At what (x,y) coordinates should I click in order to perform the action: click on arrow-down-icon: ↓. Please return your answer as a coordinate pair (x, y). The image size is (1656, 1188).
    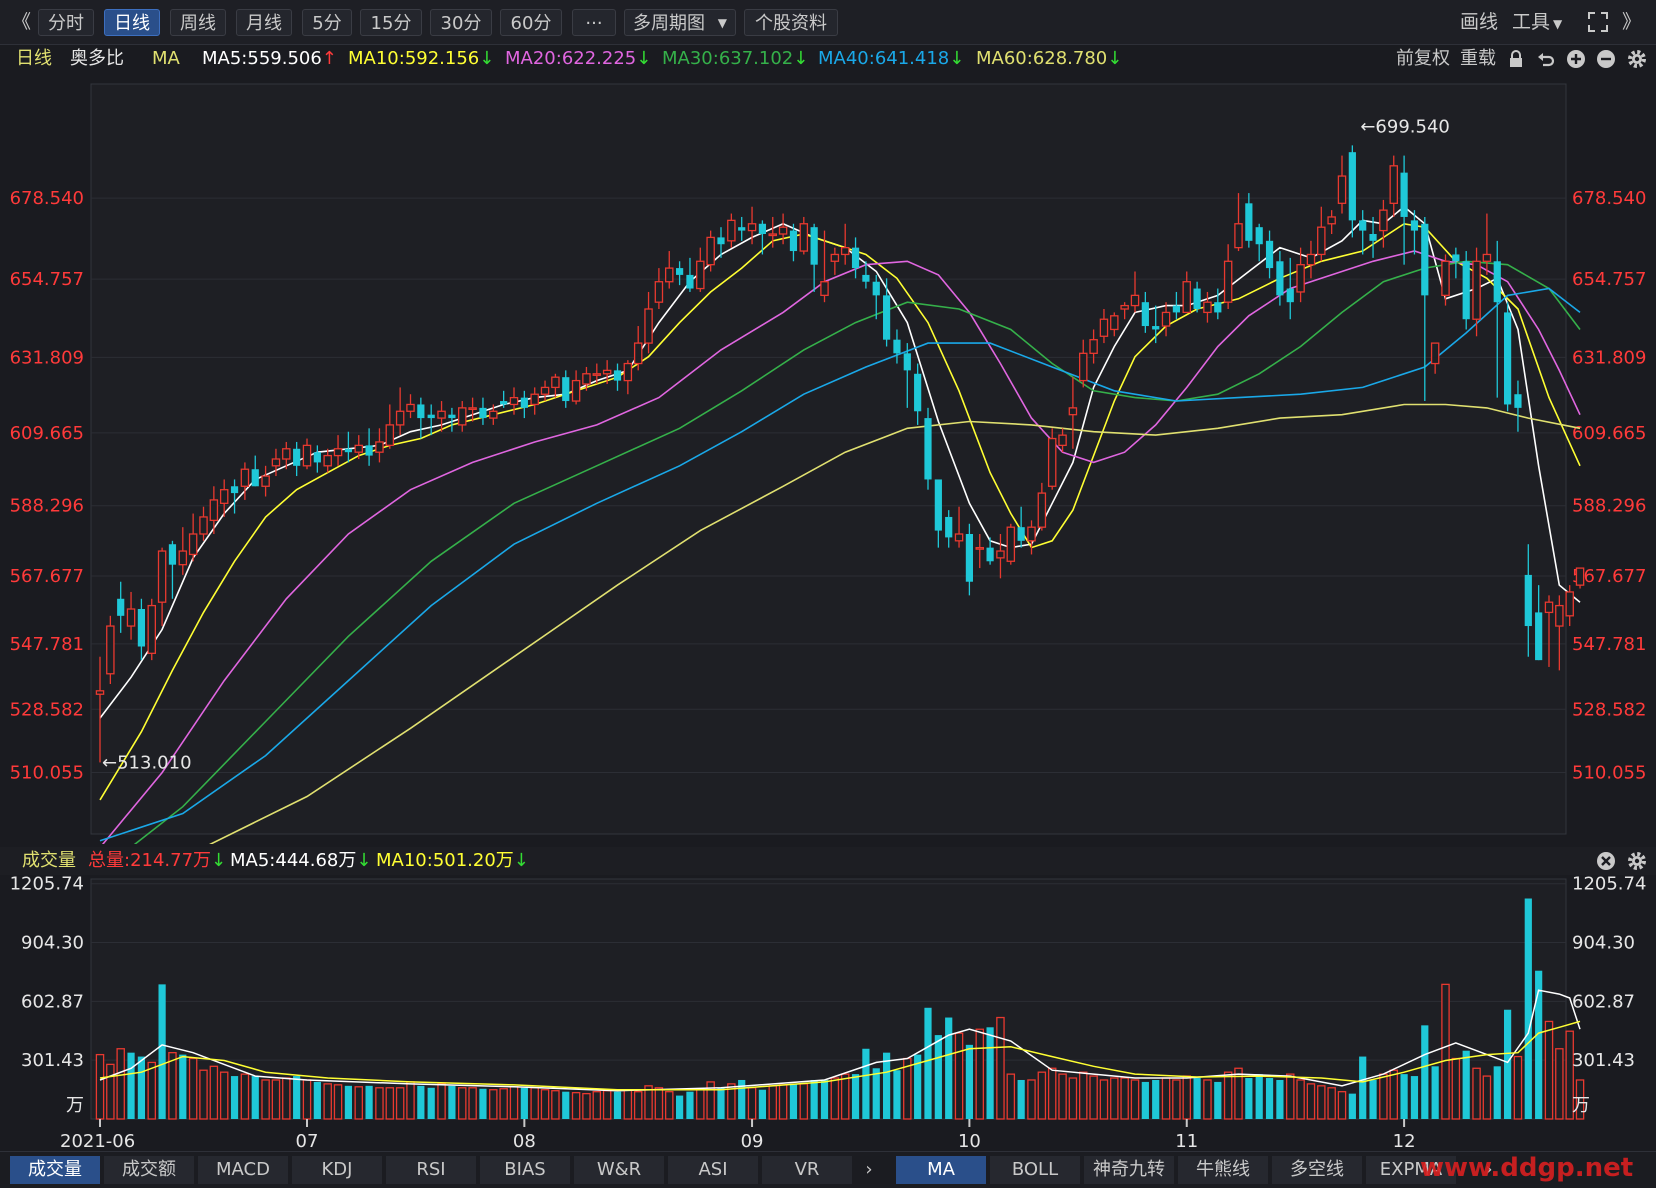
    Looking at the image, I should click on (957, 58).